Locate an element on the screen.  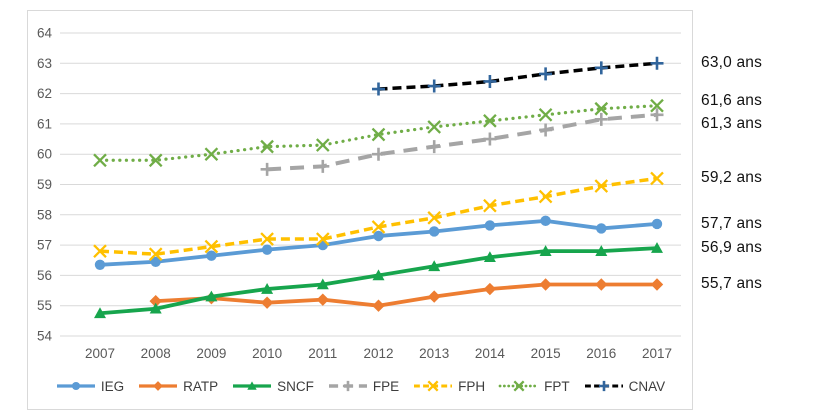
y-tick-62: 62 is located at coordinates (44, 93).